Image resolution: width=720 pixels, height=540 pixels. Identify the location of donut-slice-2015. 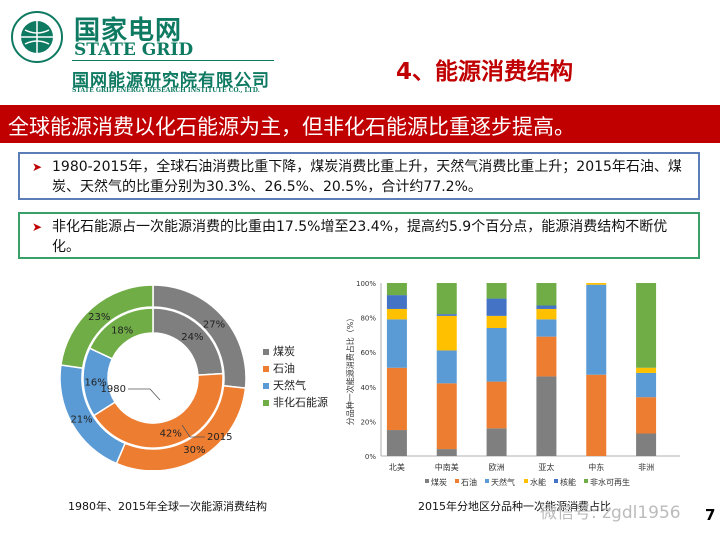
(107, 326).